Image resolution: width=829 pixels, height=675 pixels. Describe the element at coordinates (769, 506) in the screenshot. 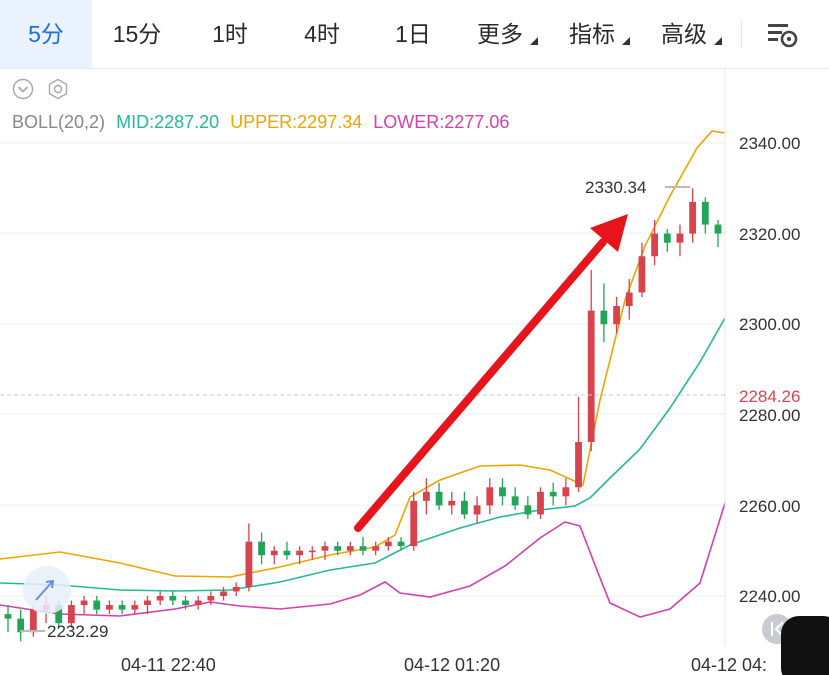

I see `y-tick-label: 2260.00` at that location.